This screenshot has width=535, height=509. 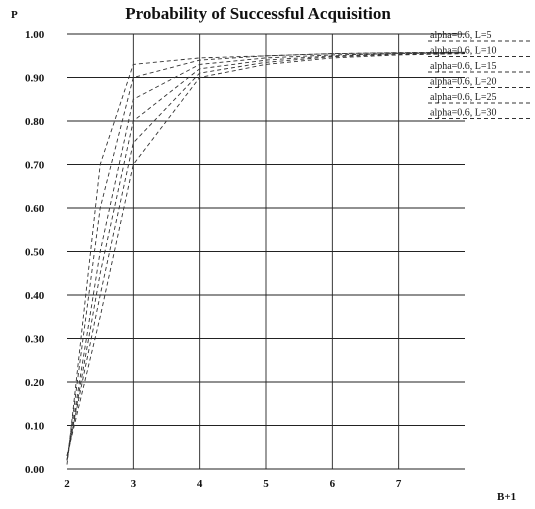 What do you see at coordinates (35, 296) in the screenshot?
I see `y-tick-label: 0.40` at bounding box center [35, 296].